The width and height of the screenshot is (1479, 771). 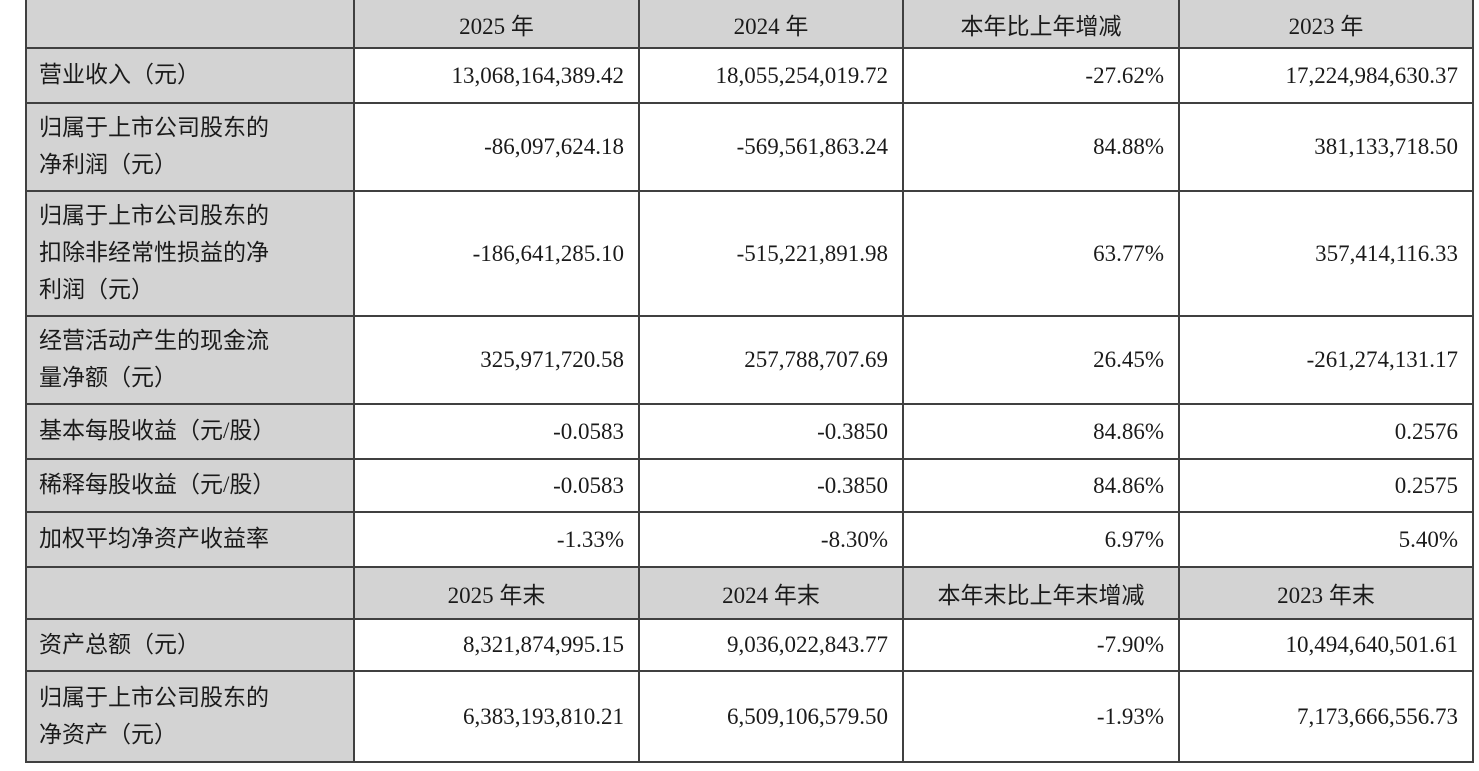 What do you see at coordinates (1326, 593) in the screenshot?
I see `col-header-2023-end: 2023 年末` at bounding box center [1326, 593].